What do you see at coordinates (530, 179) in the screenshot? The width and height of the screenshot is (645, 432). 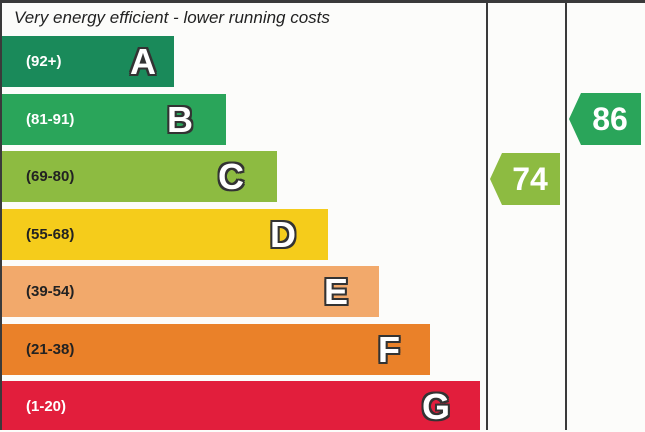 I see `current-rating-value: 74` at bounding box center [530, 179].